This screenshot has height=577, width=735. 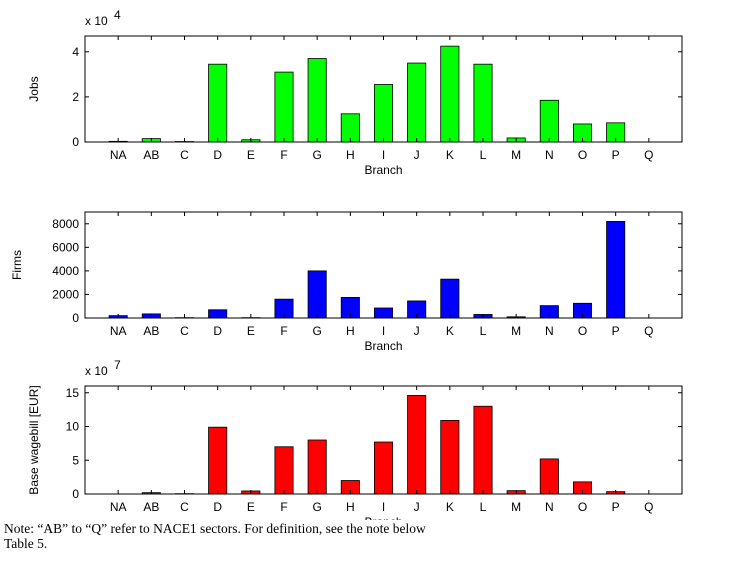 What do you see at coordinates (648, 331) in the screenshot?
I see `chart-2-xtick-label-Q: Q` at bounding box center [648, 331].